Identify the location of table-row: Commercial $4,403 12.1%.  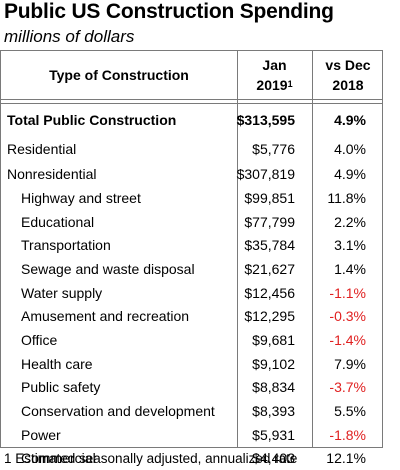
(192, 458).